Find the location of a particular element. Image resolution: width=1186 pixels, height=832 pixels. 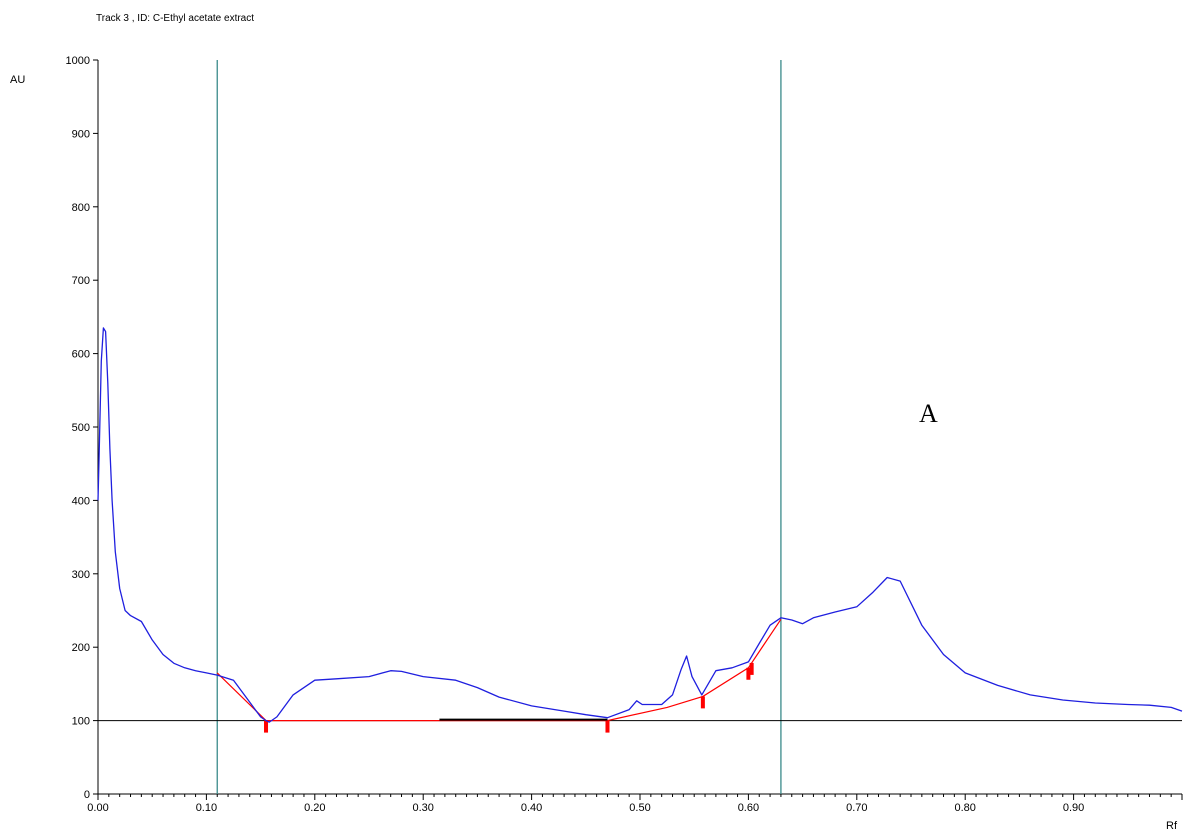

x-axis-label: Rf is located at coordinates (1172, 826).